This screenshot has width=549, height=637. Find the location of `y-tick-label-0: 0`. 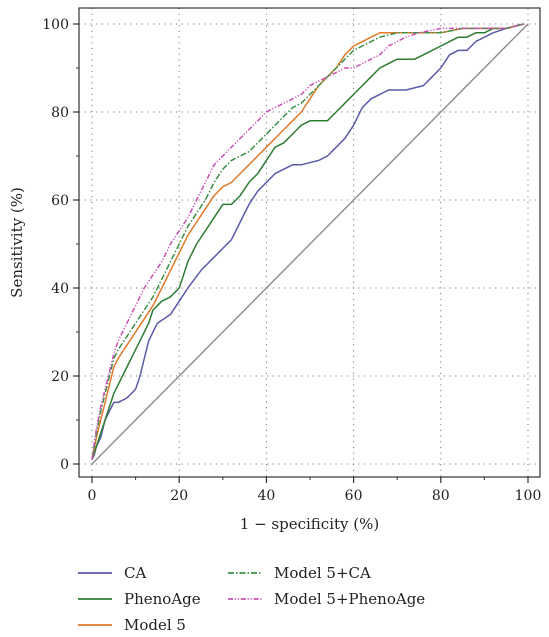

y-tick-label-0: 0 is located at coordinates (64, 465).